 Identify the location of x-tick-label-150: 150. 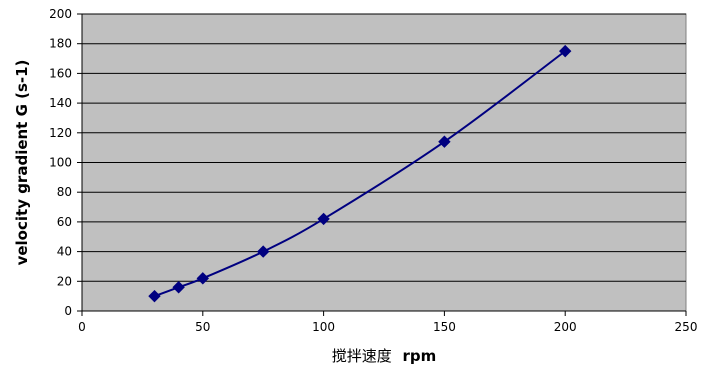
(444, 327).